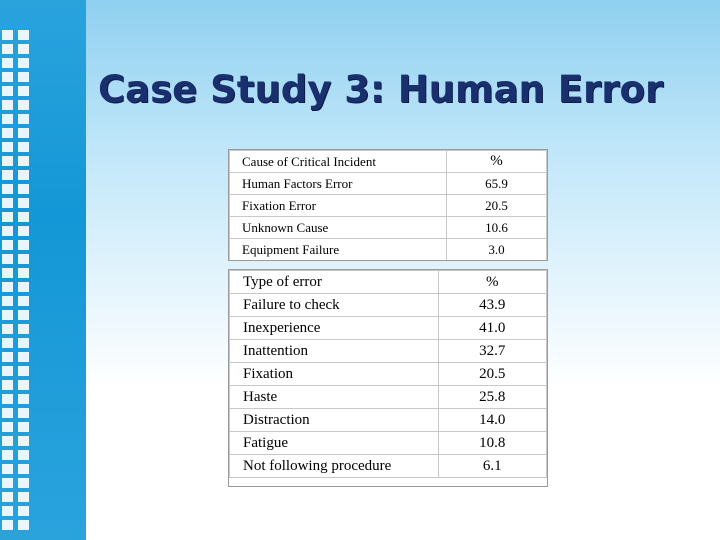  I want to click on error-type-cell: Distraction, so click(334, 420).